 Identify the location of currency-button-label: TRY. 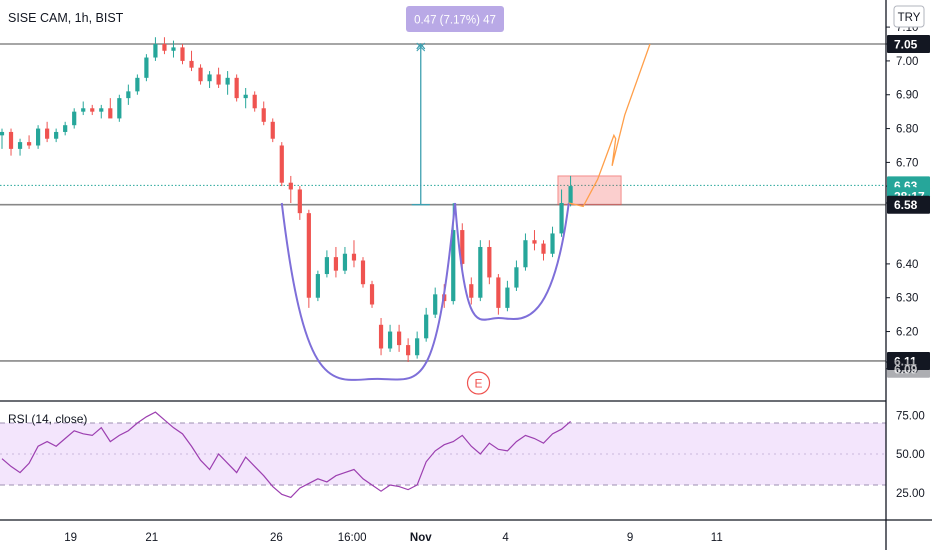
(909, 18).